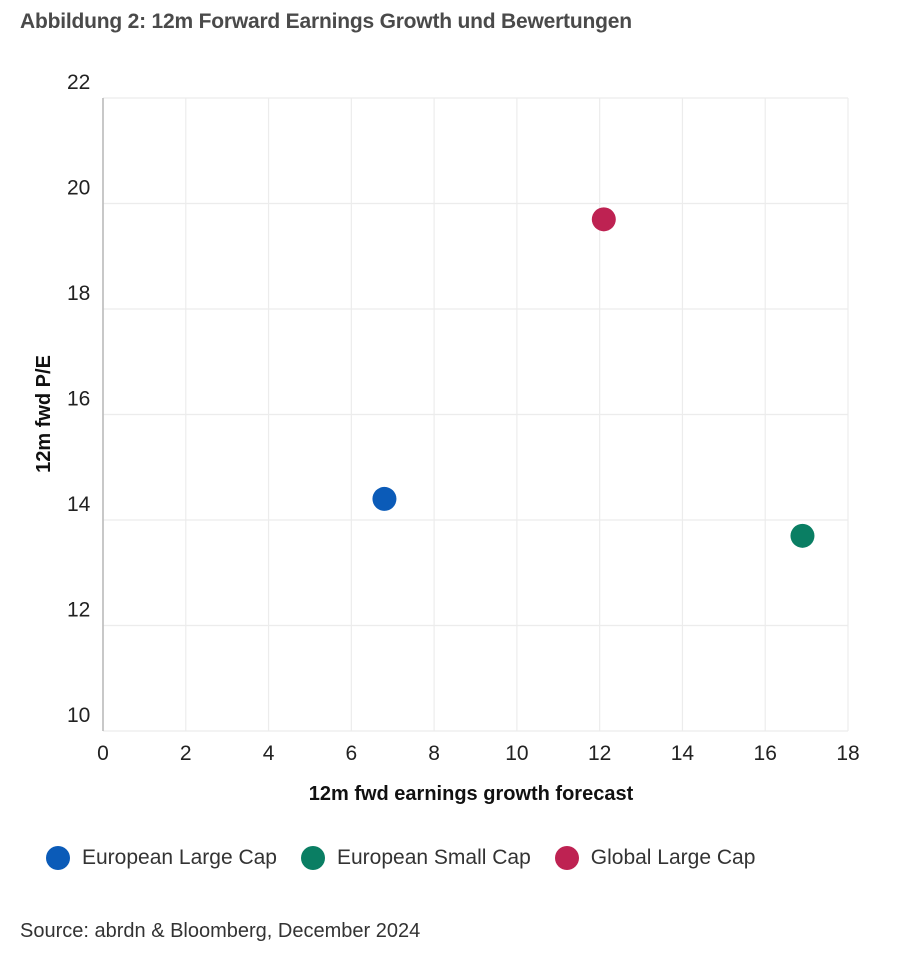 This screenshot has height=962, width=911. I want to click on x-tick-label: 2, so click(186, 753).